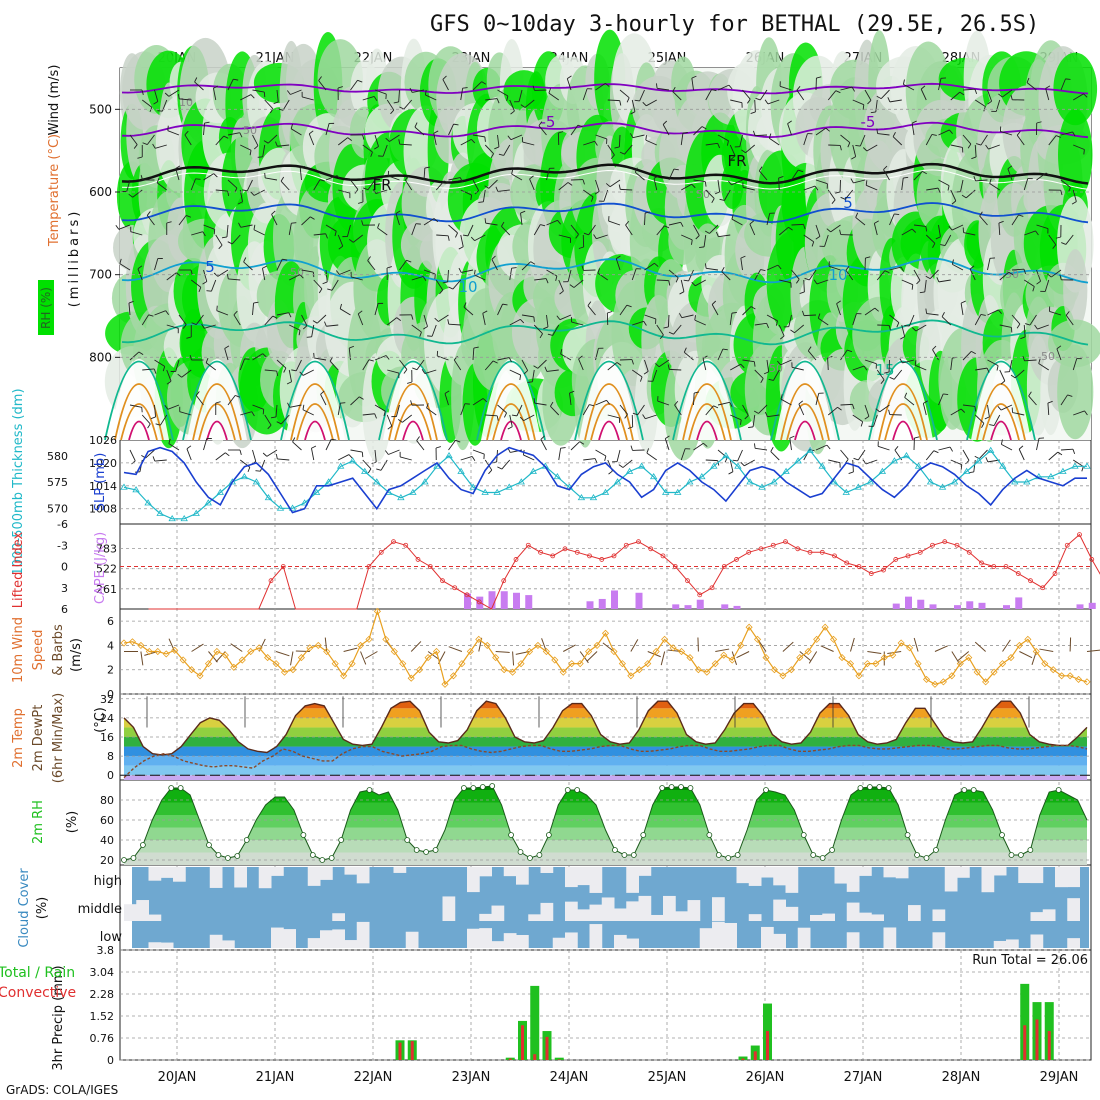 The image size is (1100, 1100). I want to click on precip-tick-label: 0.76, so click(102, 1038).